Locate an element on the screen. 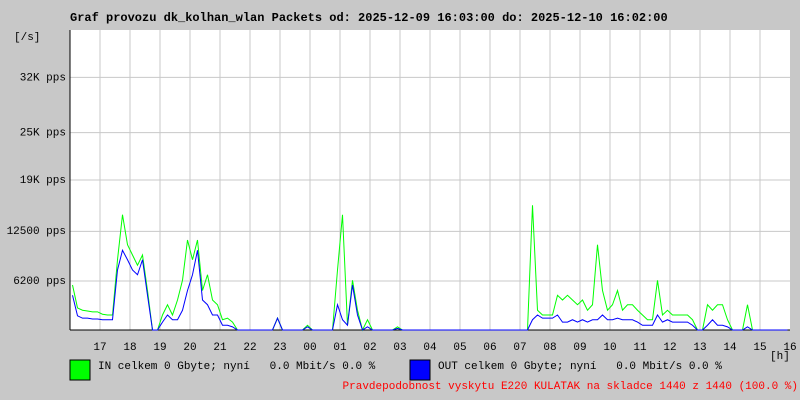 Image resolution: width=800 pixels, height=400 pixels. x-tick-label: 08 is located at coordinates (549, 348).